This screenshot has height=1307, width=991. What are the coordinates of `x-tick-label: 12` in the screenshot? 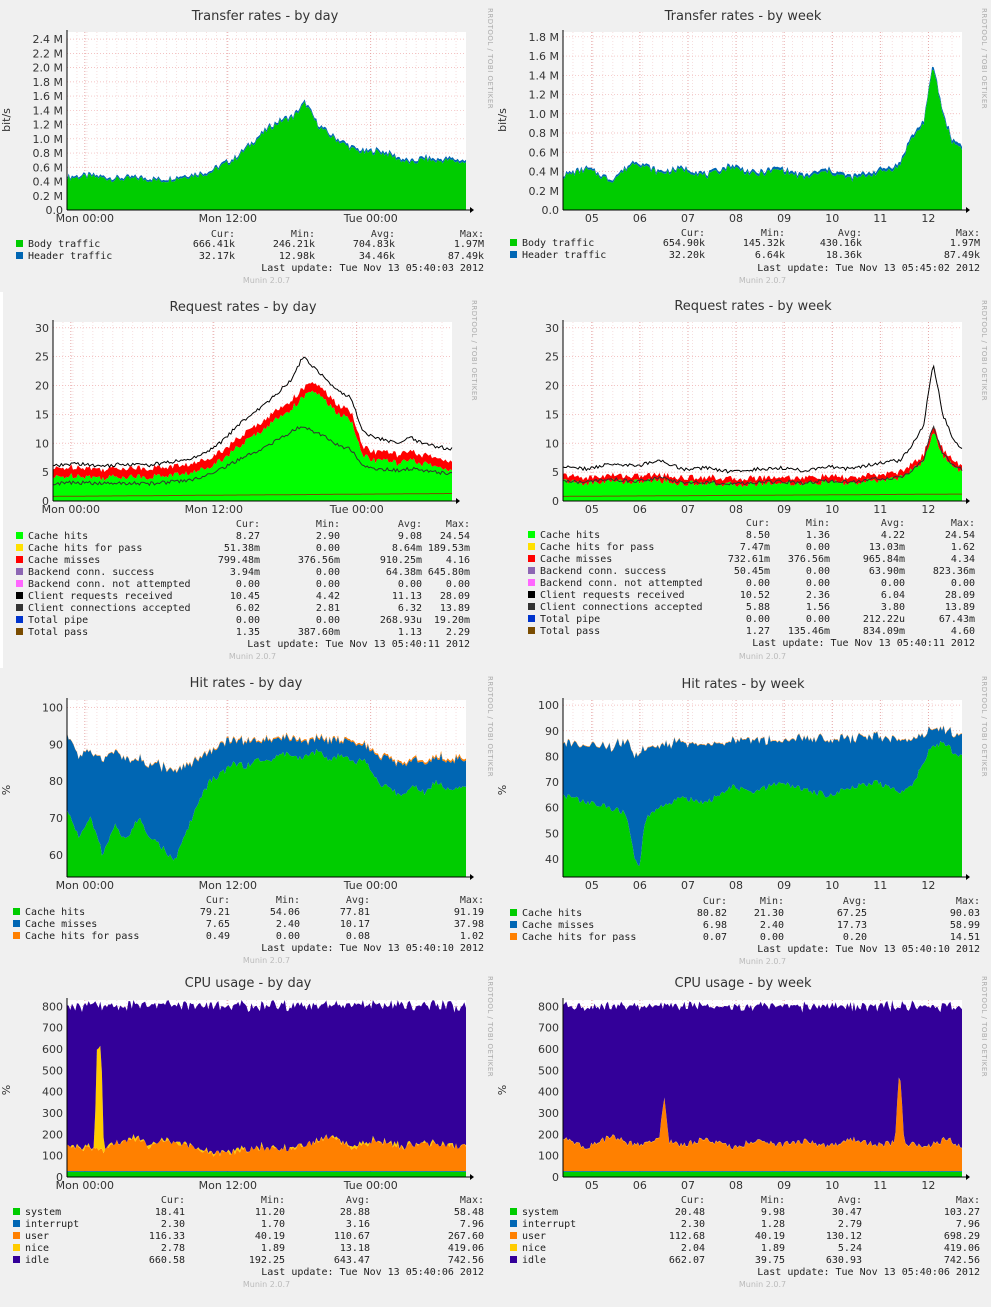 It's located at (928, 1185).